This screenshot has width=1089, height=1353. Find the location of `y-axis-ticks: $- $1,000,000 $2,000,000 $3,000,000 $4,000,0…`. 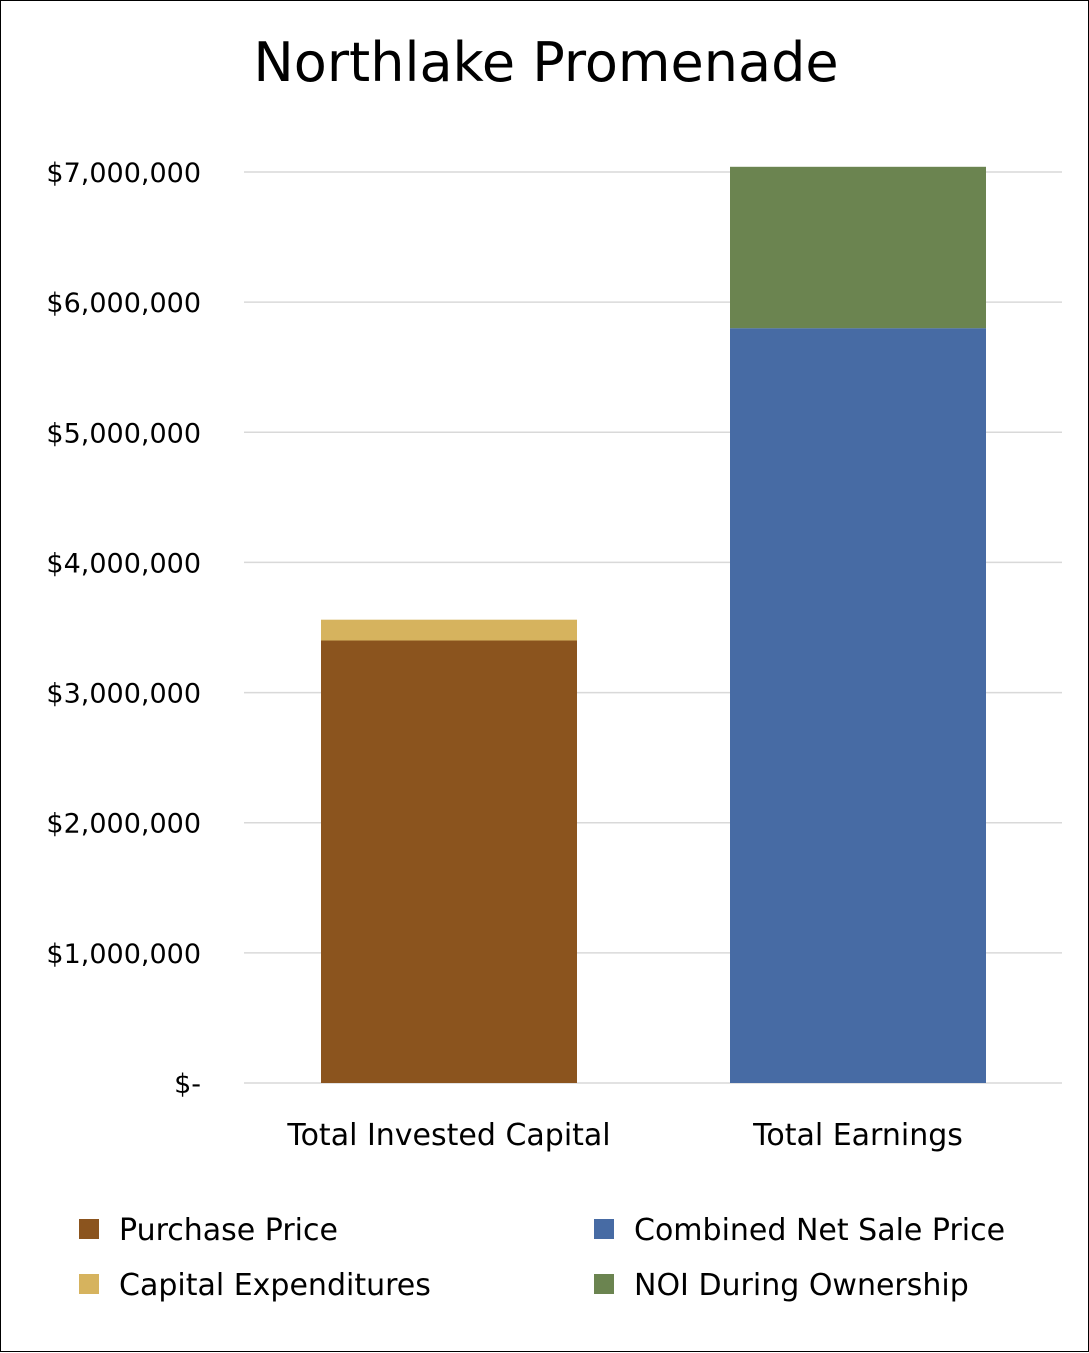

y-axis-ticks: $- $1,000,000 $2,000,000 $3,000,000 $4,000,0… is located at coordinates (123, 629).